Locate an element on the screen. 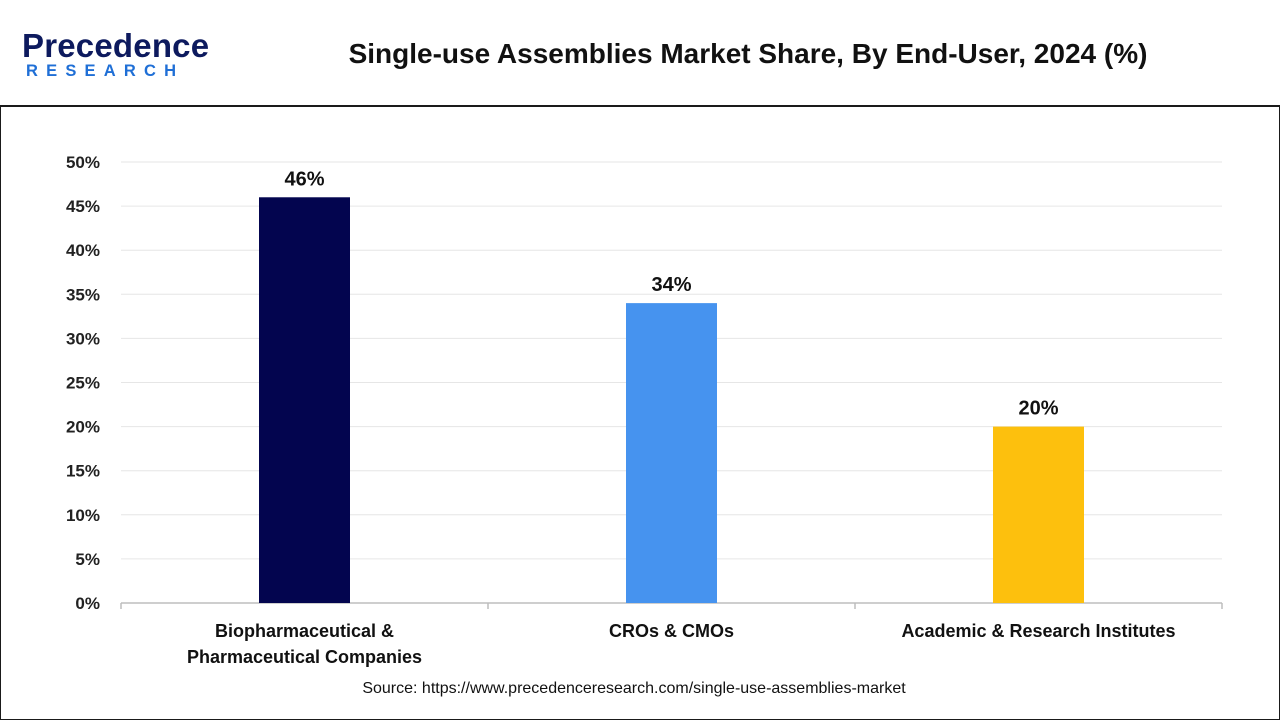 This screenshot has width=1280, height=720. logo-wordmark: Precedence is located at coordinates (116, 45).